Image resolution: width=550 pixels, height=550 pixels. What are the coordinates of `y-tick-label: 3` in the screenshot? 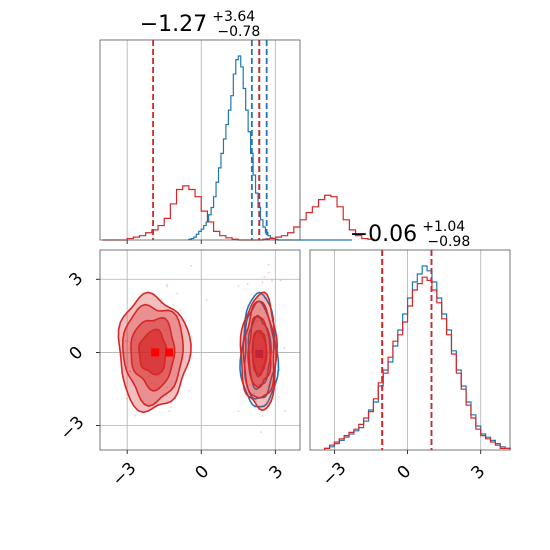 It's located at (77, 280).